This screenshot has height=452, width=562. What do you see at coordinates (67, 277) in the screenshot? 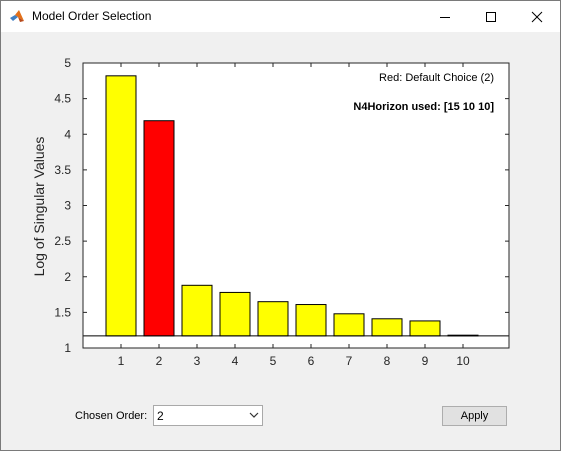
I see `y-tick-label: 2` at bounding box center [67, 277].